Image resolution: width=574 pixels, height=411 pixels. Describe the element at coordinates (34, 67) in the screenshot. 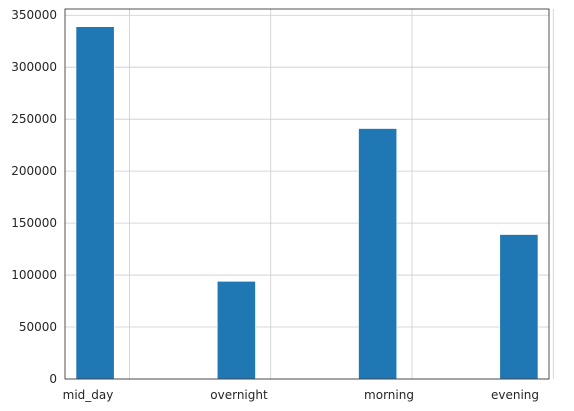

I see `y-tick-label: 300000` at that location.